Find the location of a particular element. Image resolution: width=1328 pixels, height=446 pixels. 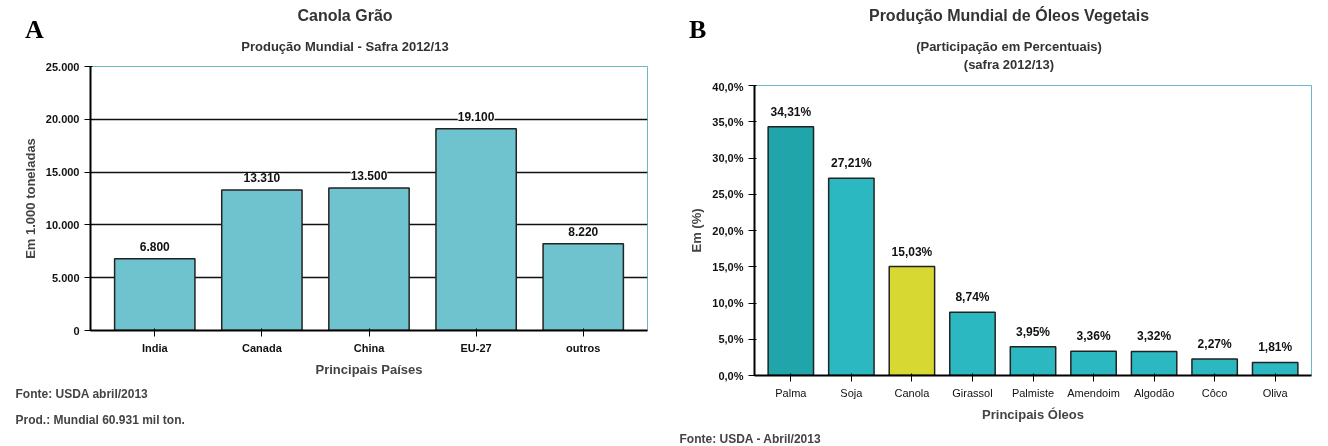

text: Prod.: Mundial 60.931 mil ton. is located at coordinates (100, 419).